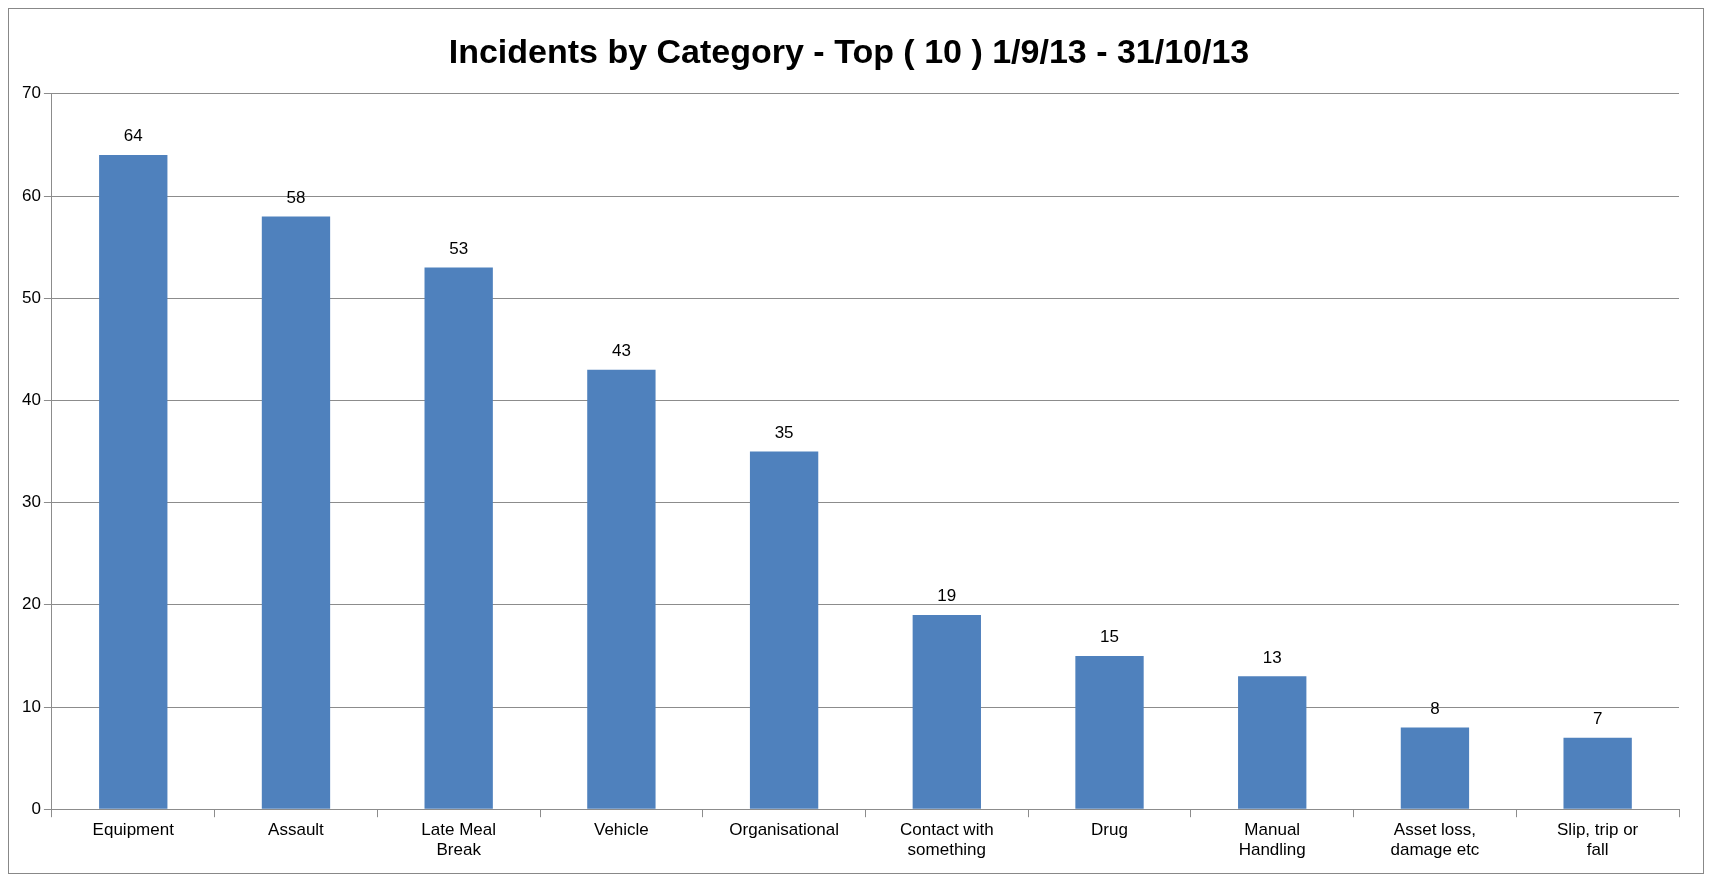  What do you see at coordinates (1435, 840) in the screenshot?
I see `x-tick-label: Asset loss, damage etc` at bounding box center [1435, 840].